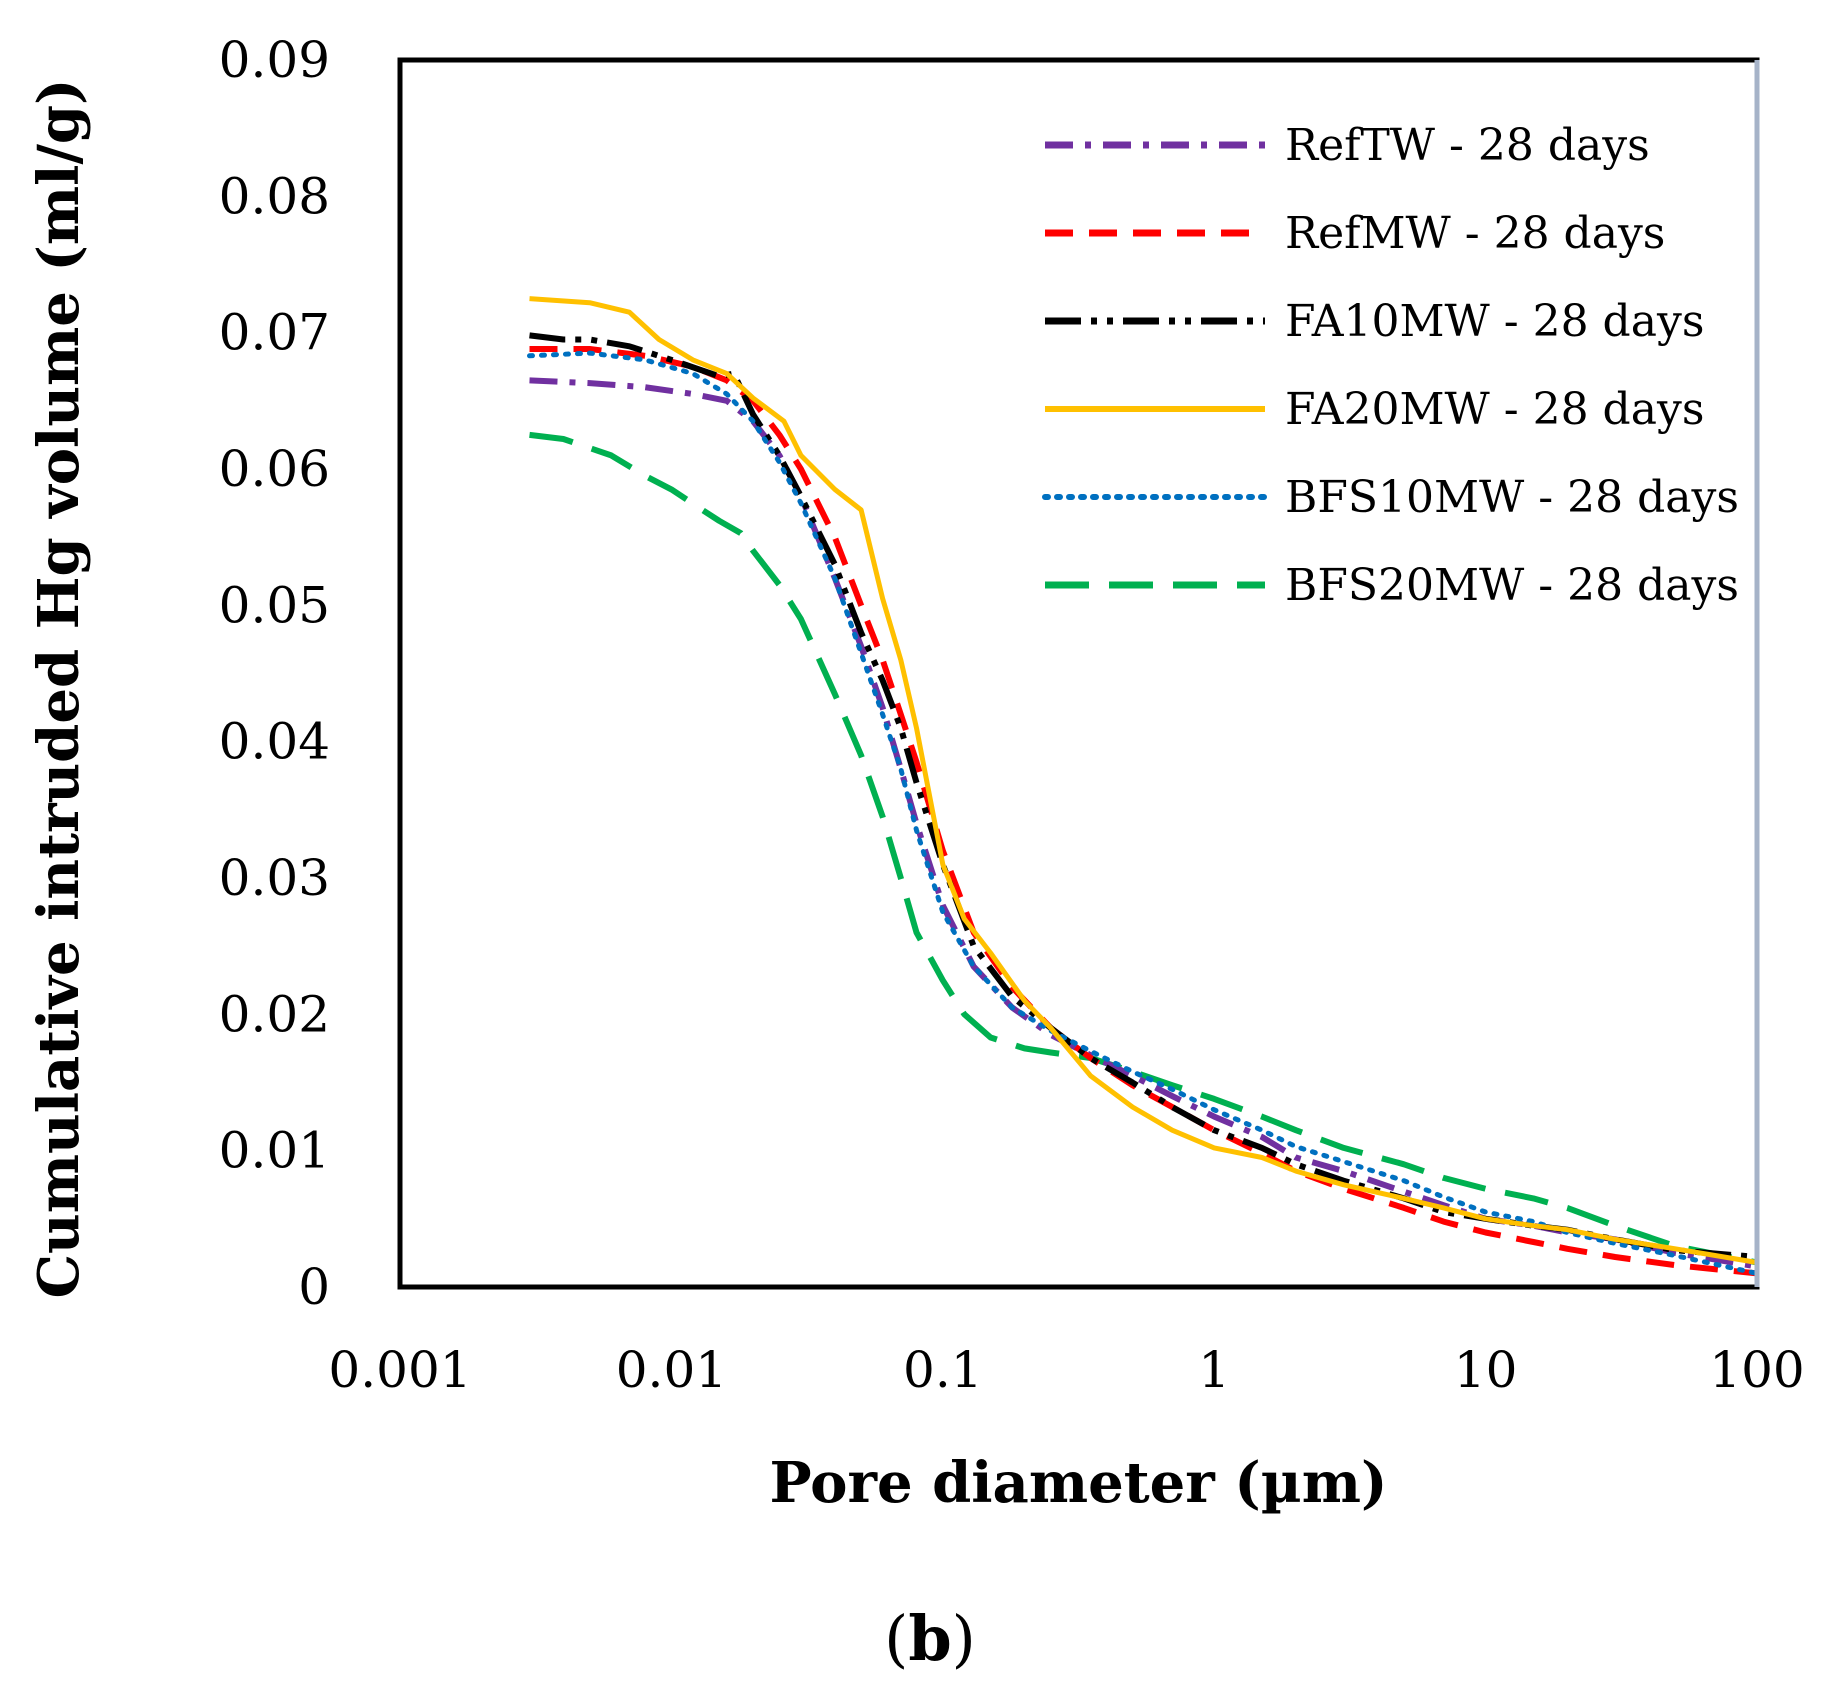 The height and width of the screenshot is (1702, 1829). What do you see at coordinates (274, 673) in the screenshot?
I see `y-axis-ticks: 0 0.01 0.02 0.03 0.04 0.05 0.06 0.07 0.08 0.09` at bounding box center [274, 673].